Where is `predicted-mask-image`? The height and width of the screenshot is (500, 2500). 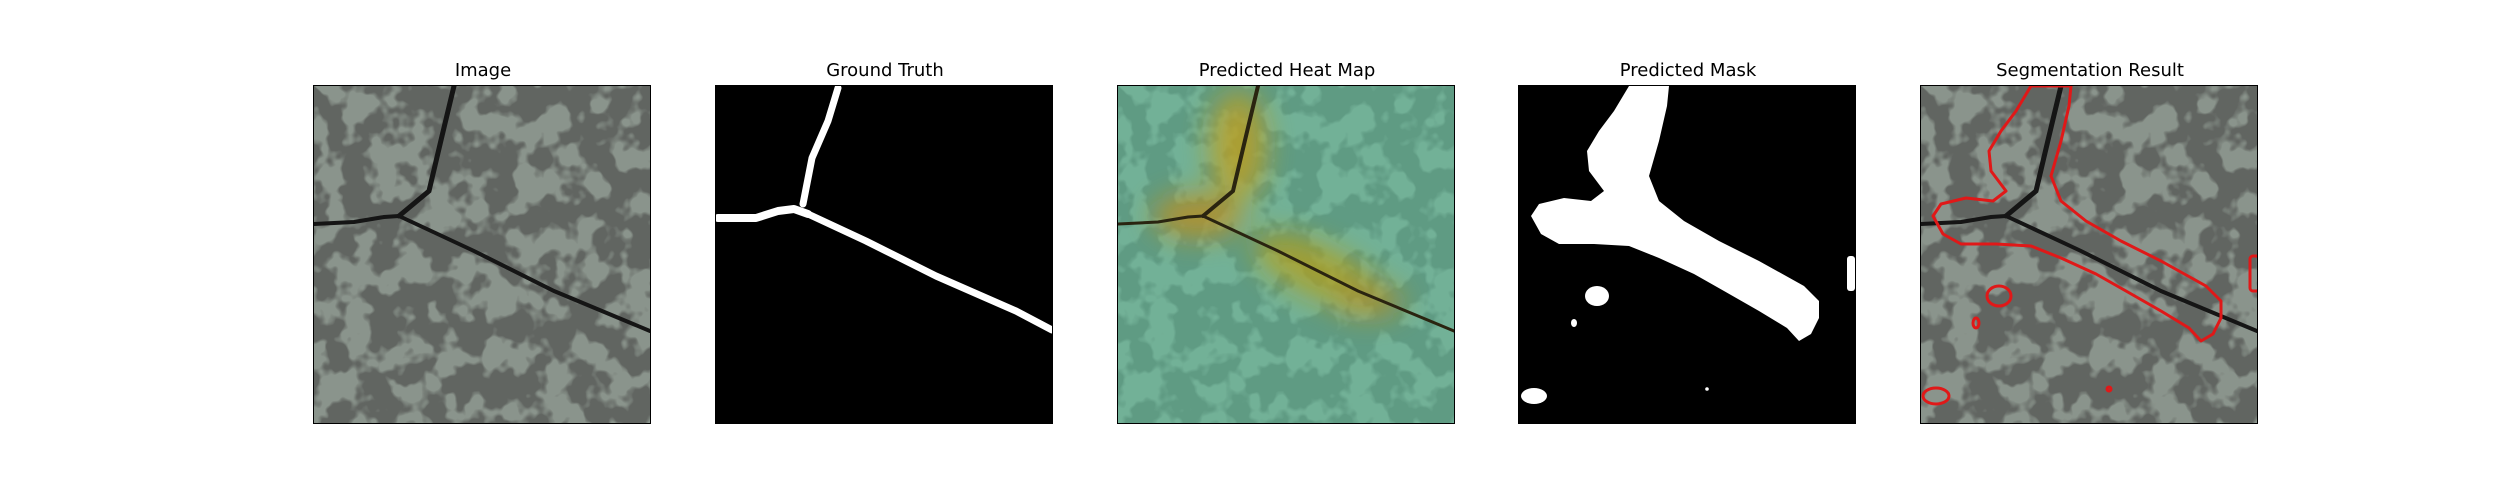
predicted-mask-image is located at coordinates (1687, 254).